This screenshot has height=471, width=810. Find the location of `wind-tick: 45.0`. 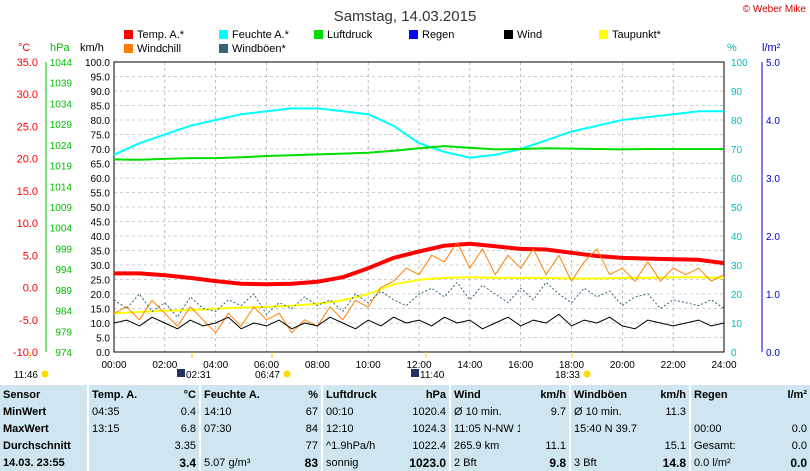

wind-tick: 45.0 is located at coordinates (101, 223).